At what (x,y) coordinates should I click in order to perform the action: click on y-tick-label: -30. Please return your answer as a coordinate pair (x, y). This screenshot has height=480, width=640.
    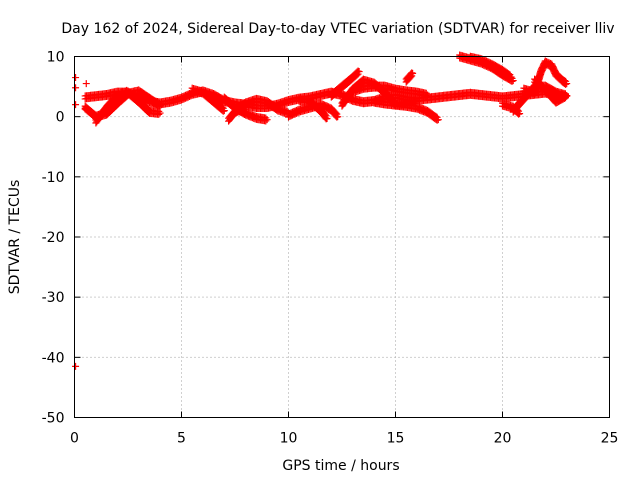
    Looking at the image, I should click on (53, 298).